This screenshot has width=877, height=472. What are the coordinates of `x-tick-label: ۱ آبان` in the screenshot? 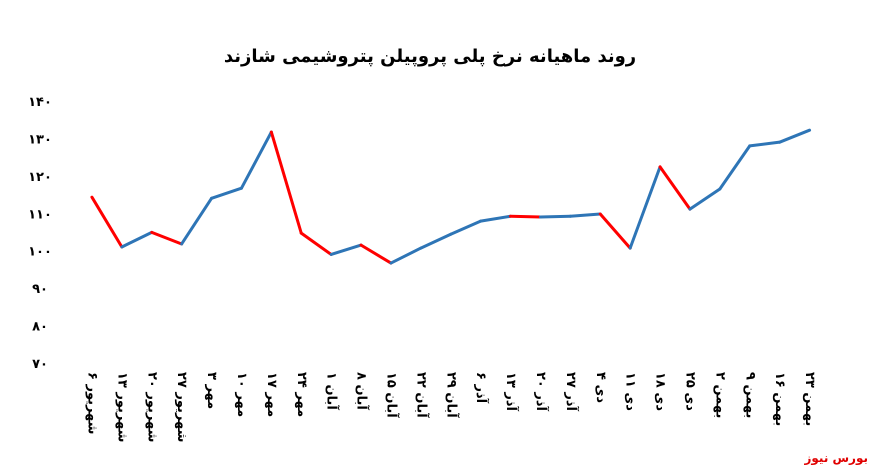 It's located at (332, 391).